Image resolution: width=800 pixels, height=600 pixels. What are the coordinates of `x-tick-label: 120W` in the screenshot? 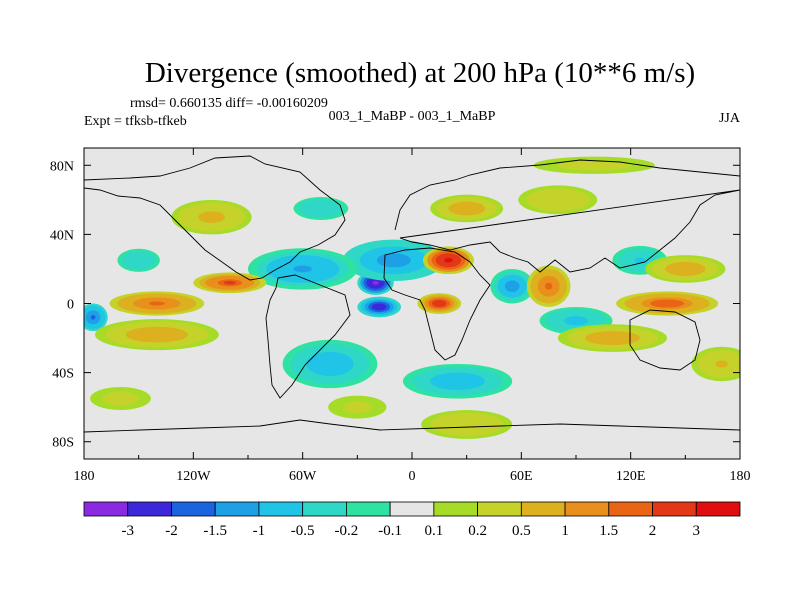 It's located at (193, 476).